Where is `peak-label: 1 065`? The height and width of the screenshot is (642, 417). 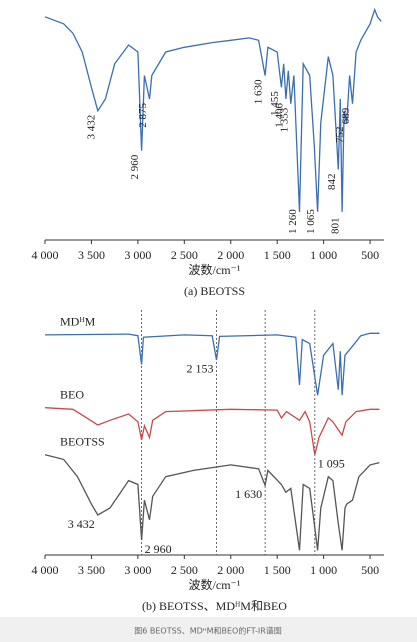 peak-label: 1 065 is located at coordinates (311, 221).